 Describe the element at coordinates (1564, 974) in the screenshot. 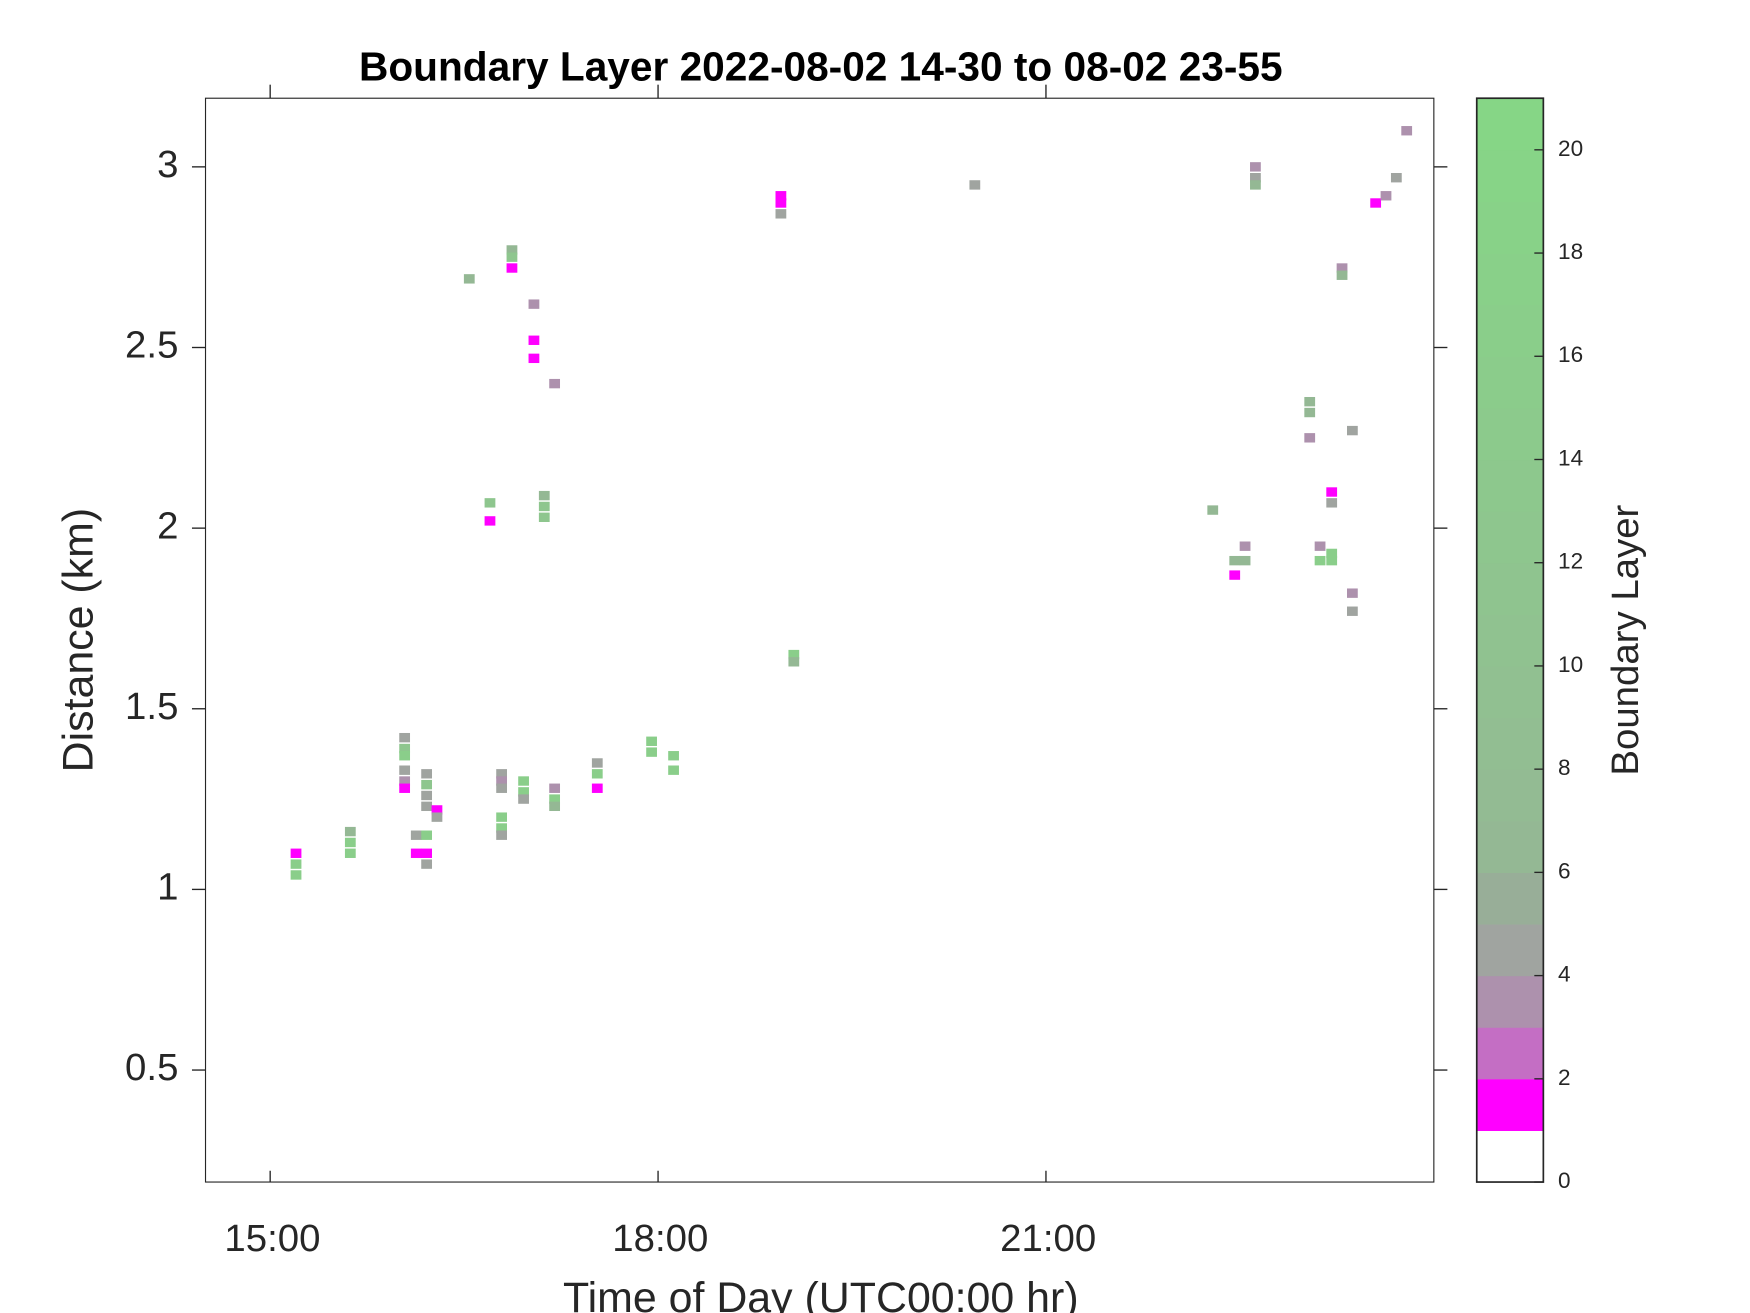

I see `colorbar-tick-label: 4` at that location.